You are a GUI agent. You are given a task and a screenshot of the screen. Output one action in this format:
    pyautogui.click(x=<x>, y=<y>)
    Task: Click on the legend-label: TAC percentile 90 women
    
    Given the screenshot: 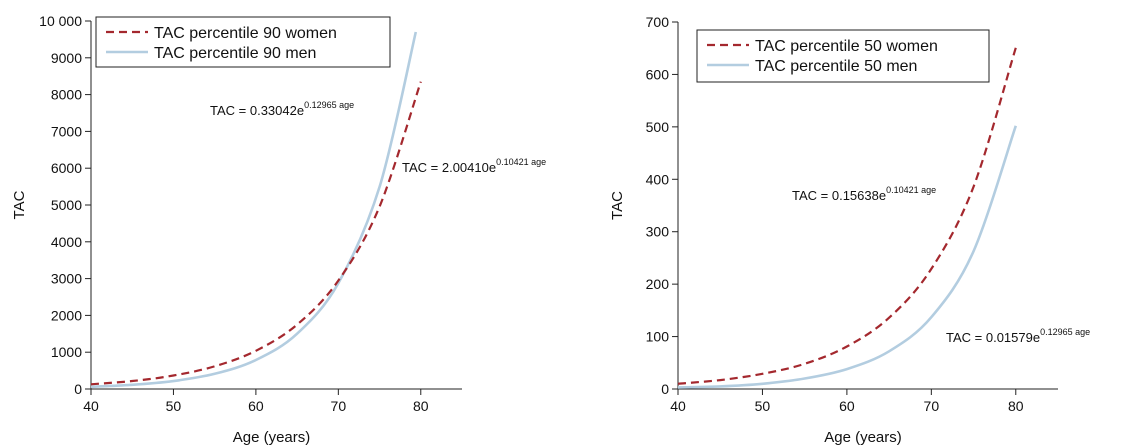 What is the action you would take?
    pyautogui.click(x=245, y=33)
    